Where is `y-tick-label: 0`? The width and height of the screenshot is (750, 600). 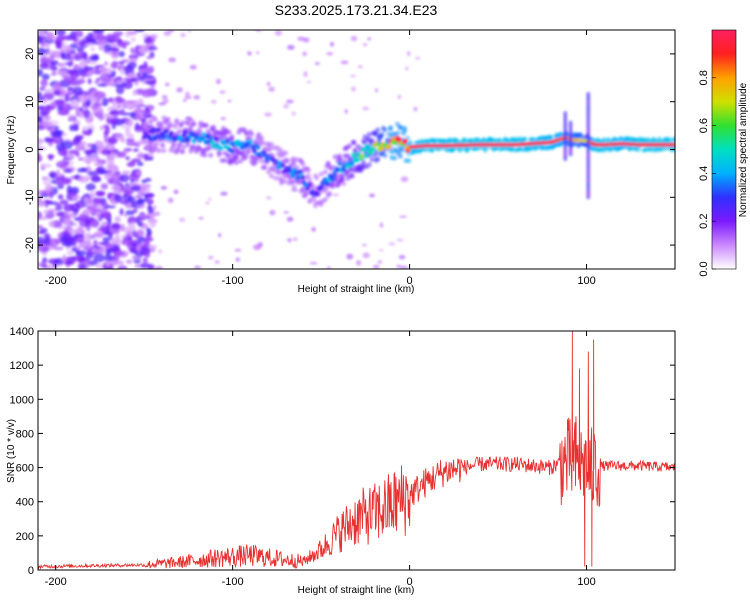 y-tick-label: 0 is located at coordinates (31, 571).